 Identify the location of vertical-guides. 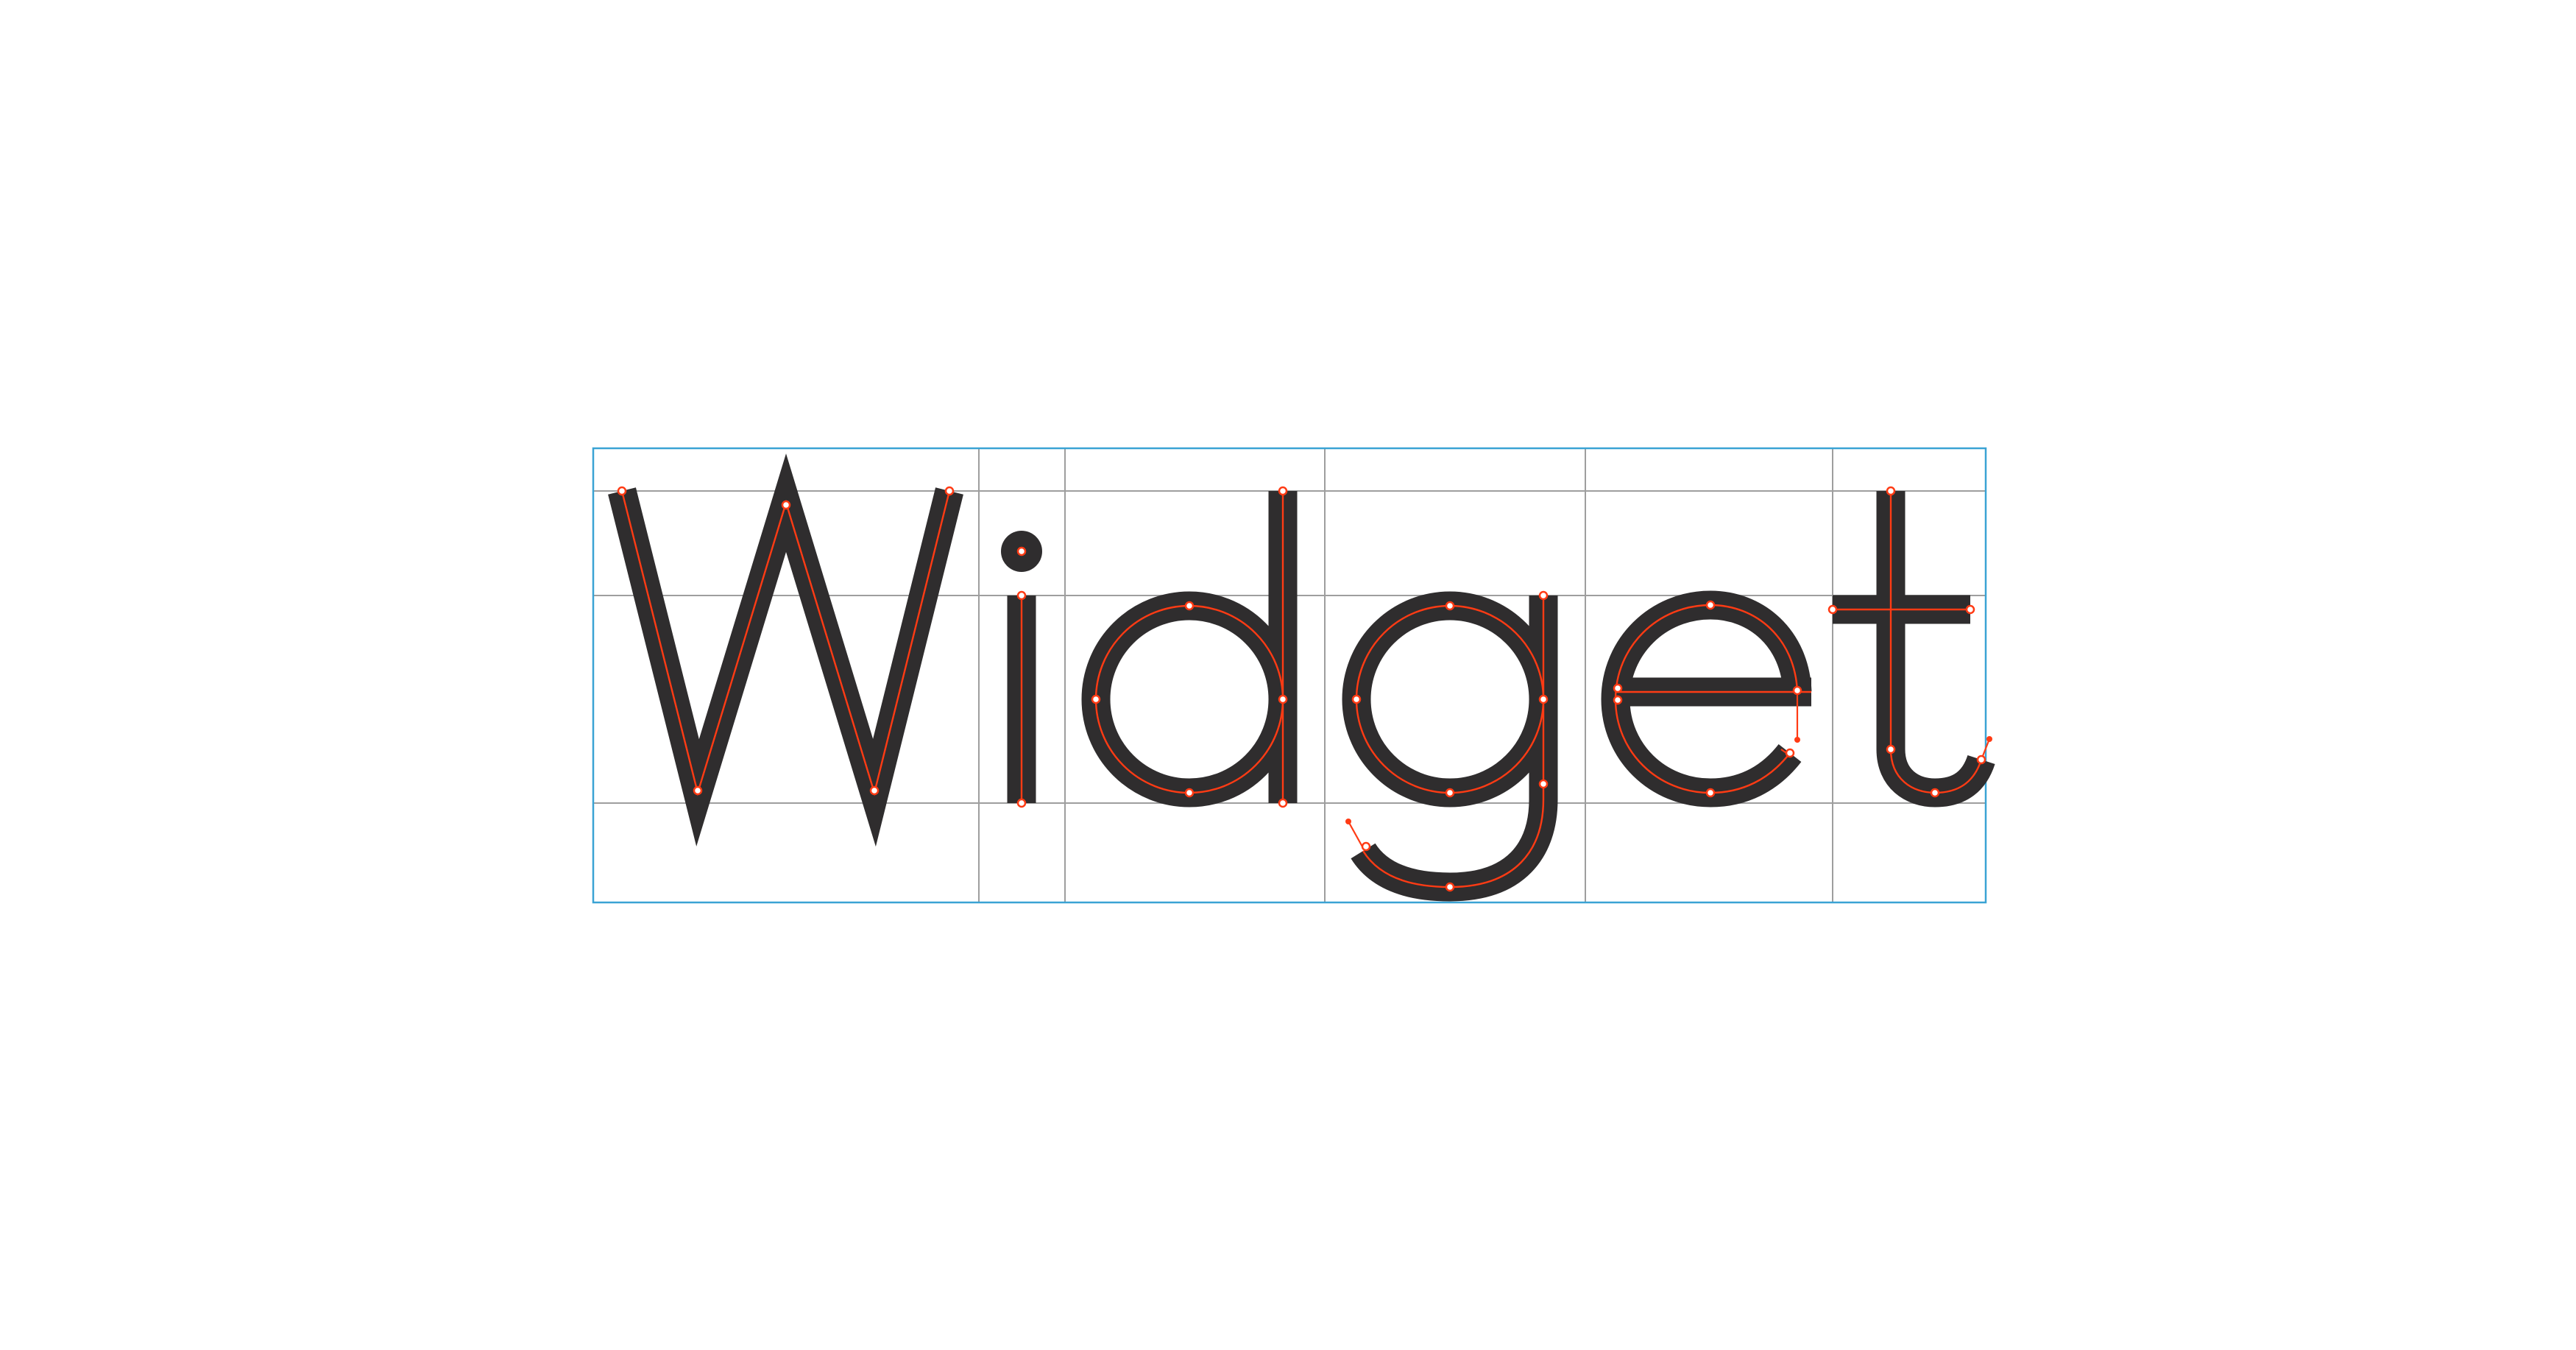
(1405, 675).